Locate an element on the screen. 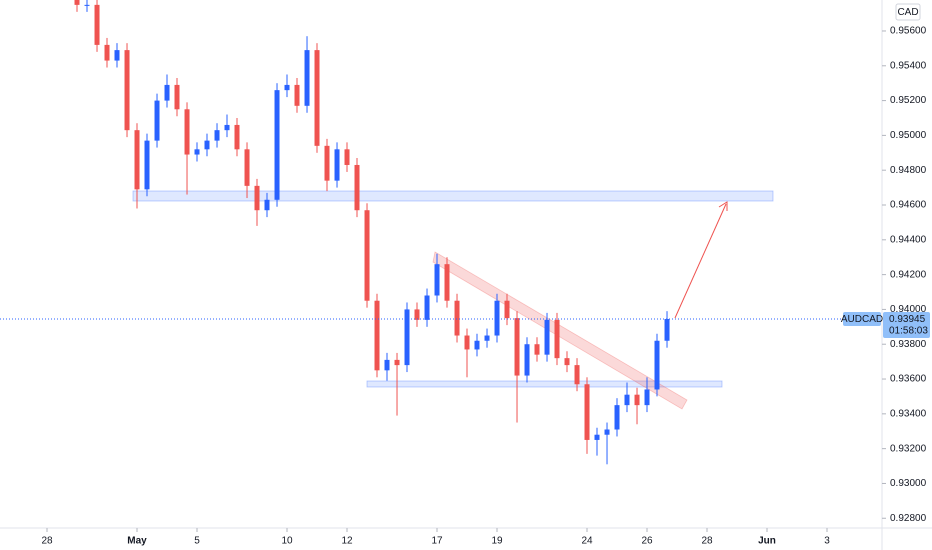 Image resolution: width=932 pixels, height=550 pixels. y-tick-label: 0.94800 is located at coordinates (908, 170).